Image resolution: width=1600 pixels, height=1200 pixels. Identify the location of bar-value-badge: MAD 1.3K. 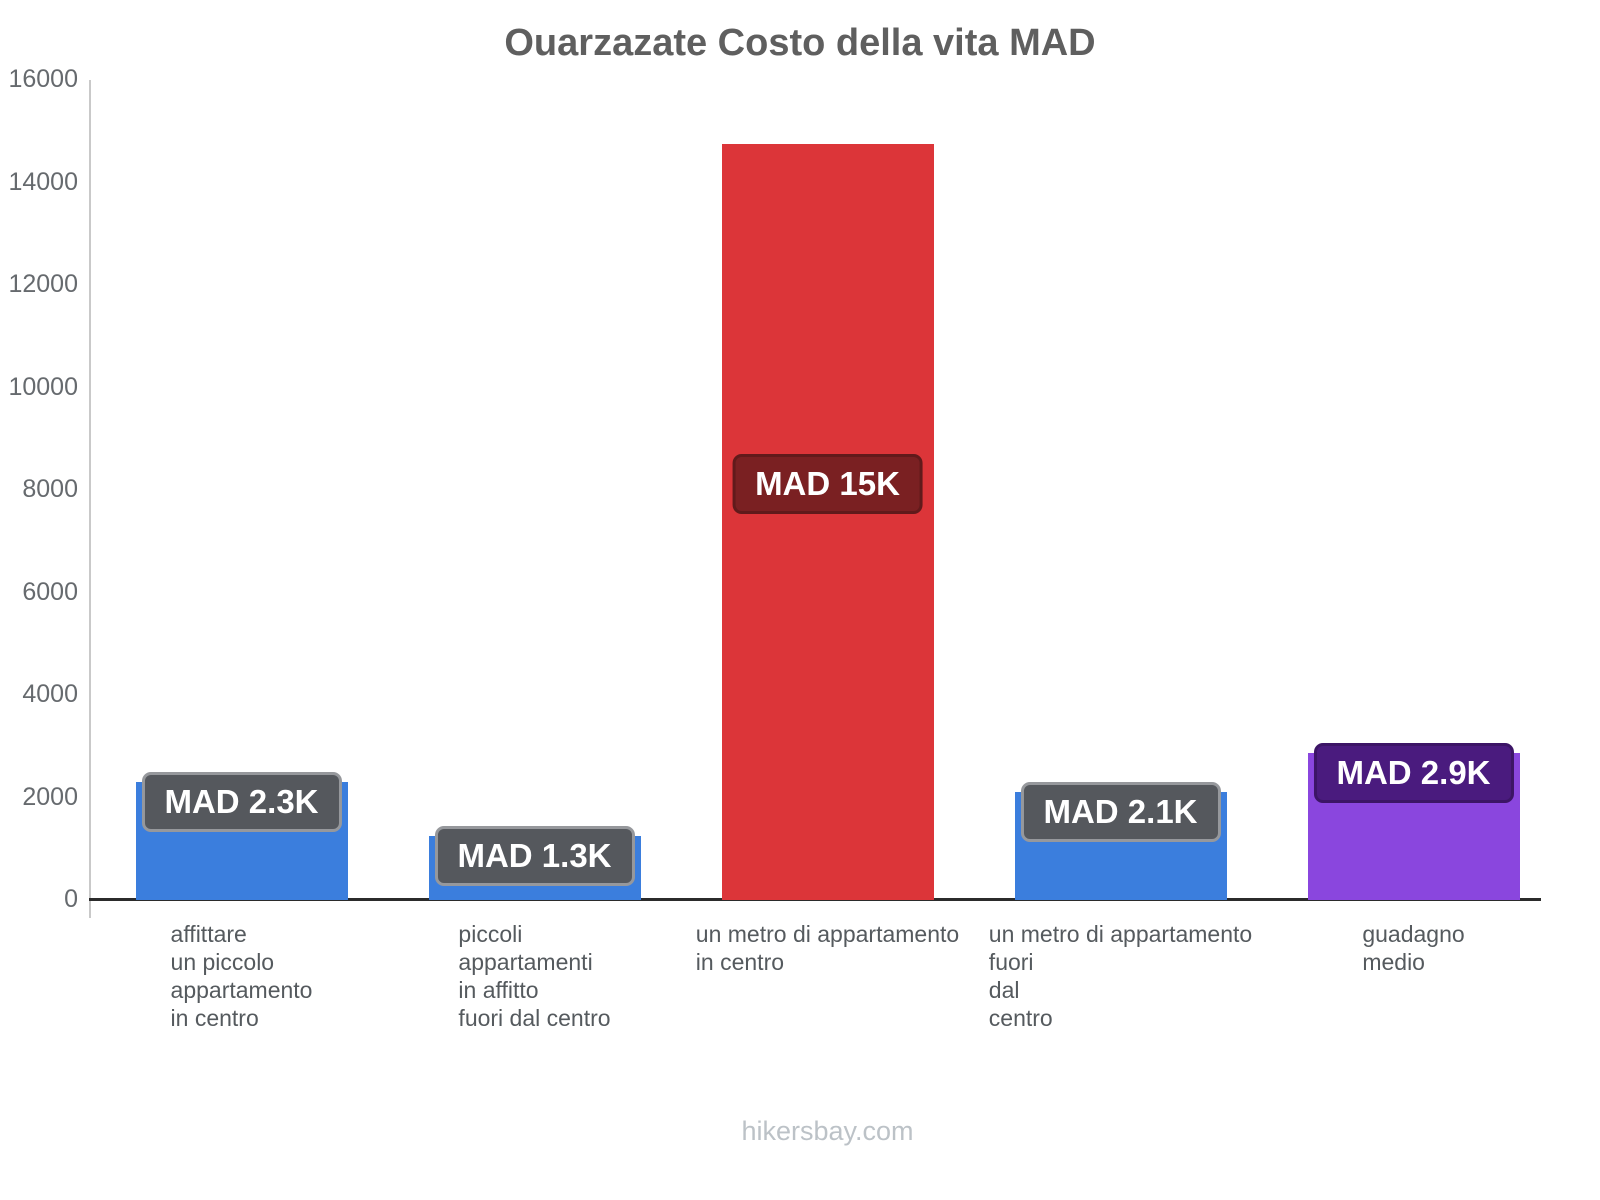
(534, 855).